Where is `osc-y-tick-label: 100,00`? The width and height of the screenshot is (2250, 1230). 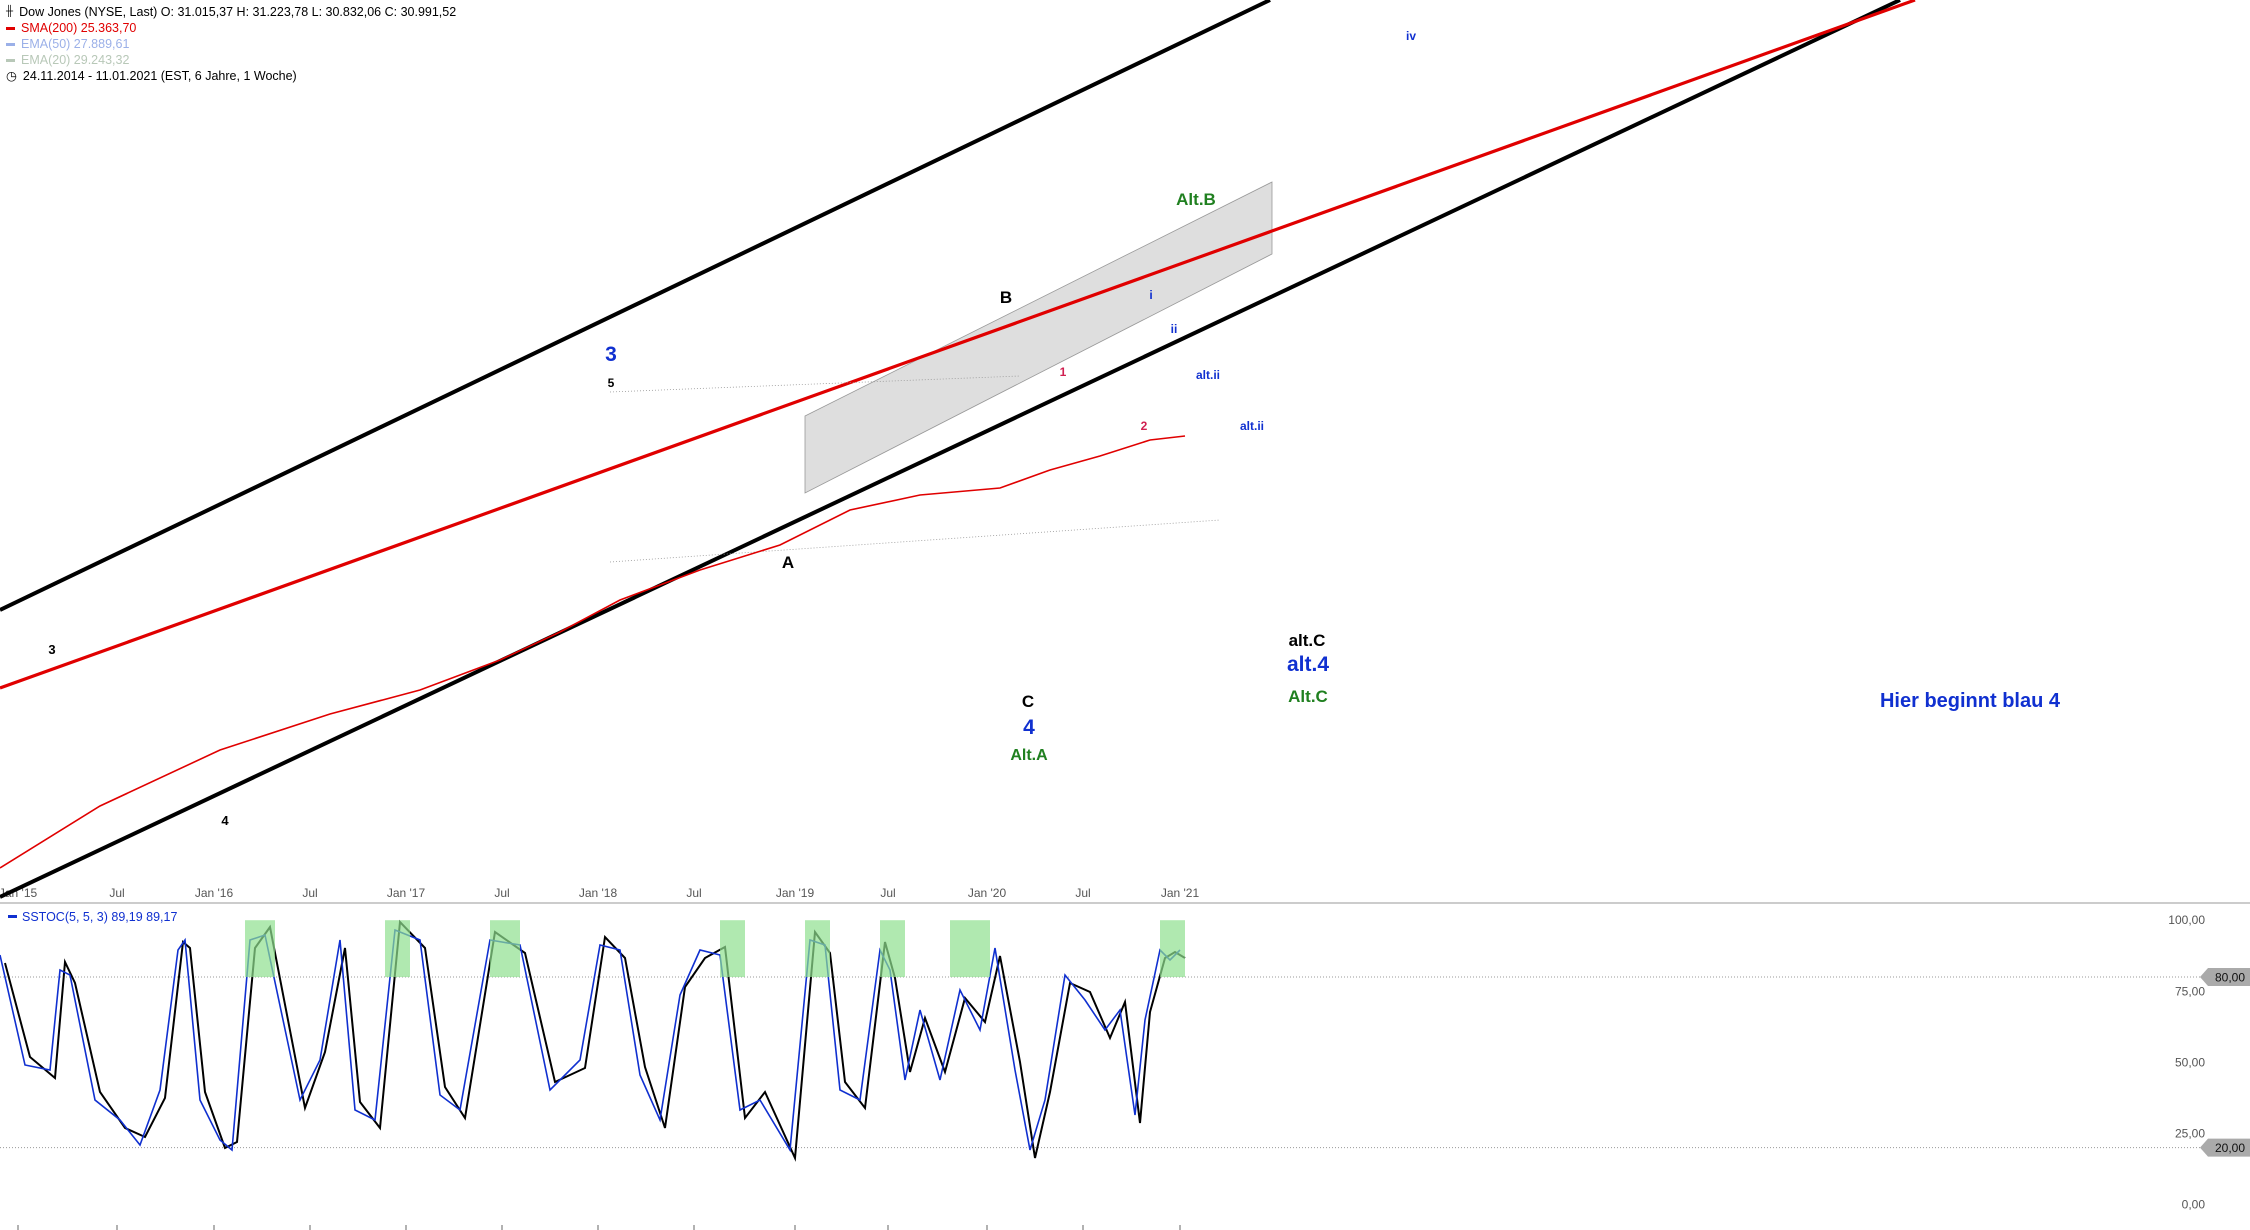
osc-y-tick-label: 100,00 is located at coordinates (2186, 920).